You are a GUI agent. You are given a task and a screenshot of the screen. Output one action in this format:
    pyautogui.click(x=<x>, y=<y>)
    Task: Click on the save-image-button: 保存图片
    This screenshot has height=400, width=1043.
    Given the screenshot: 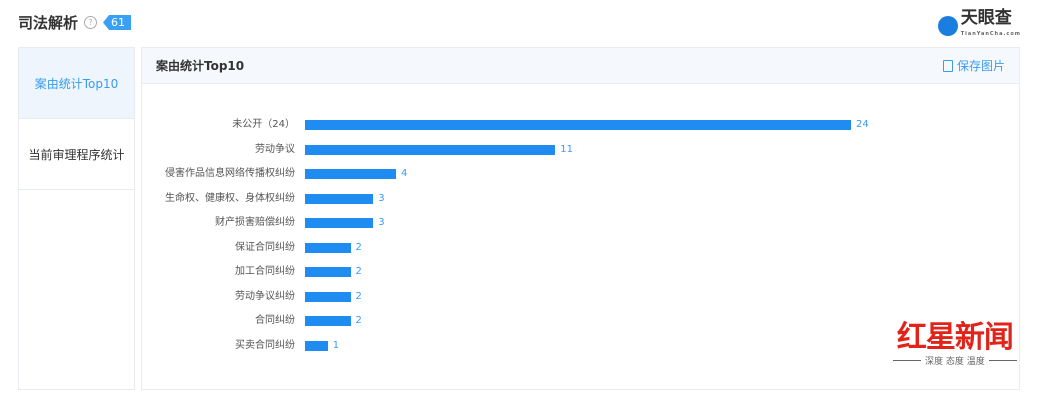 What is the action you would take?
    pyautogui.click(x=973, y=65)
    